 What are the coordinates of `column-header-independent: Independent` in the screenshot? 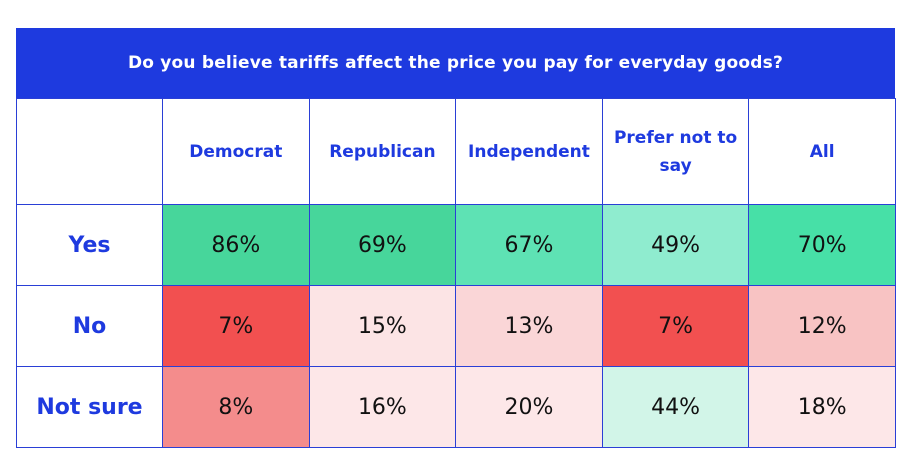 It's located at (529, 151).